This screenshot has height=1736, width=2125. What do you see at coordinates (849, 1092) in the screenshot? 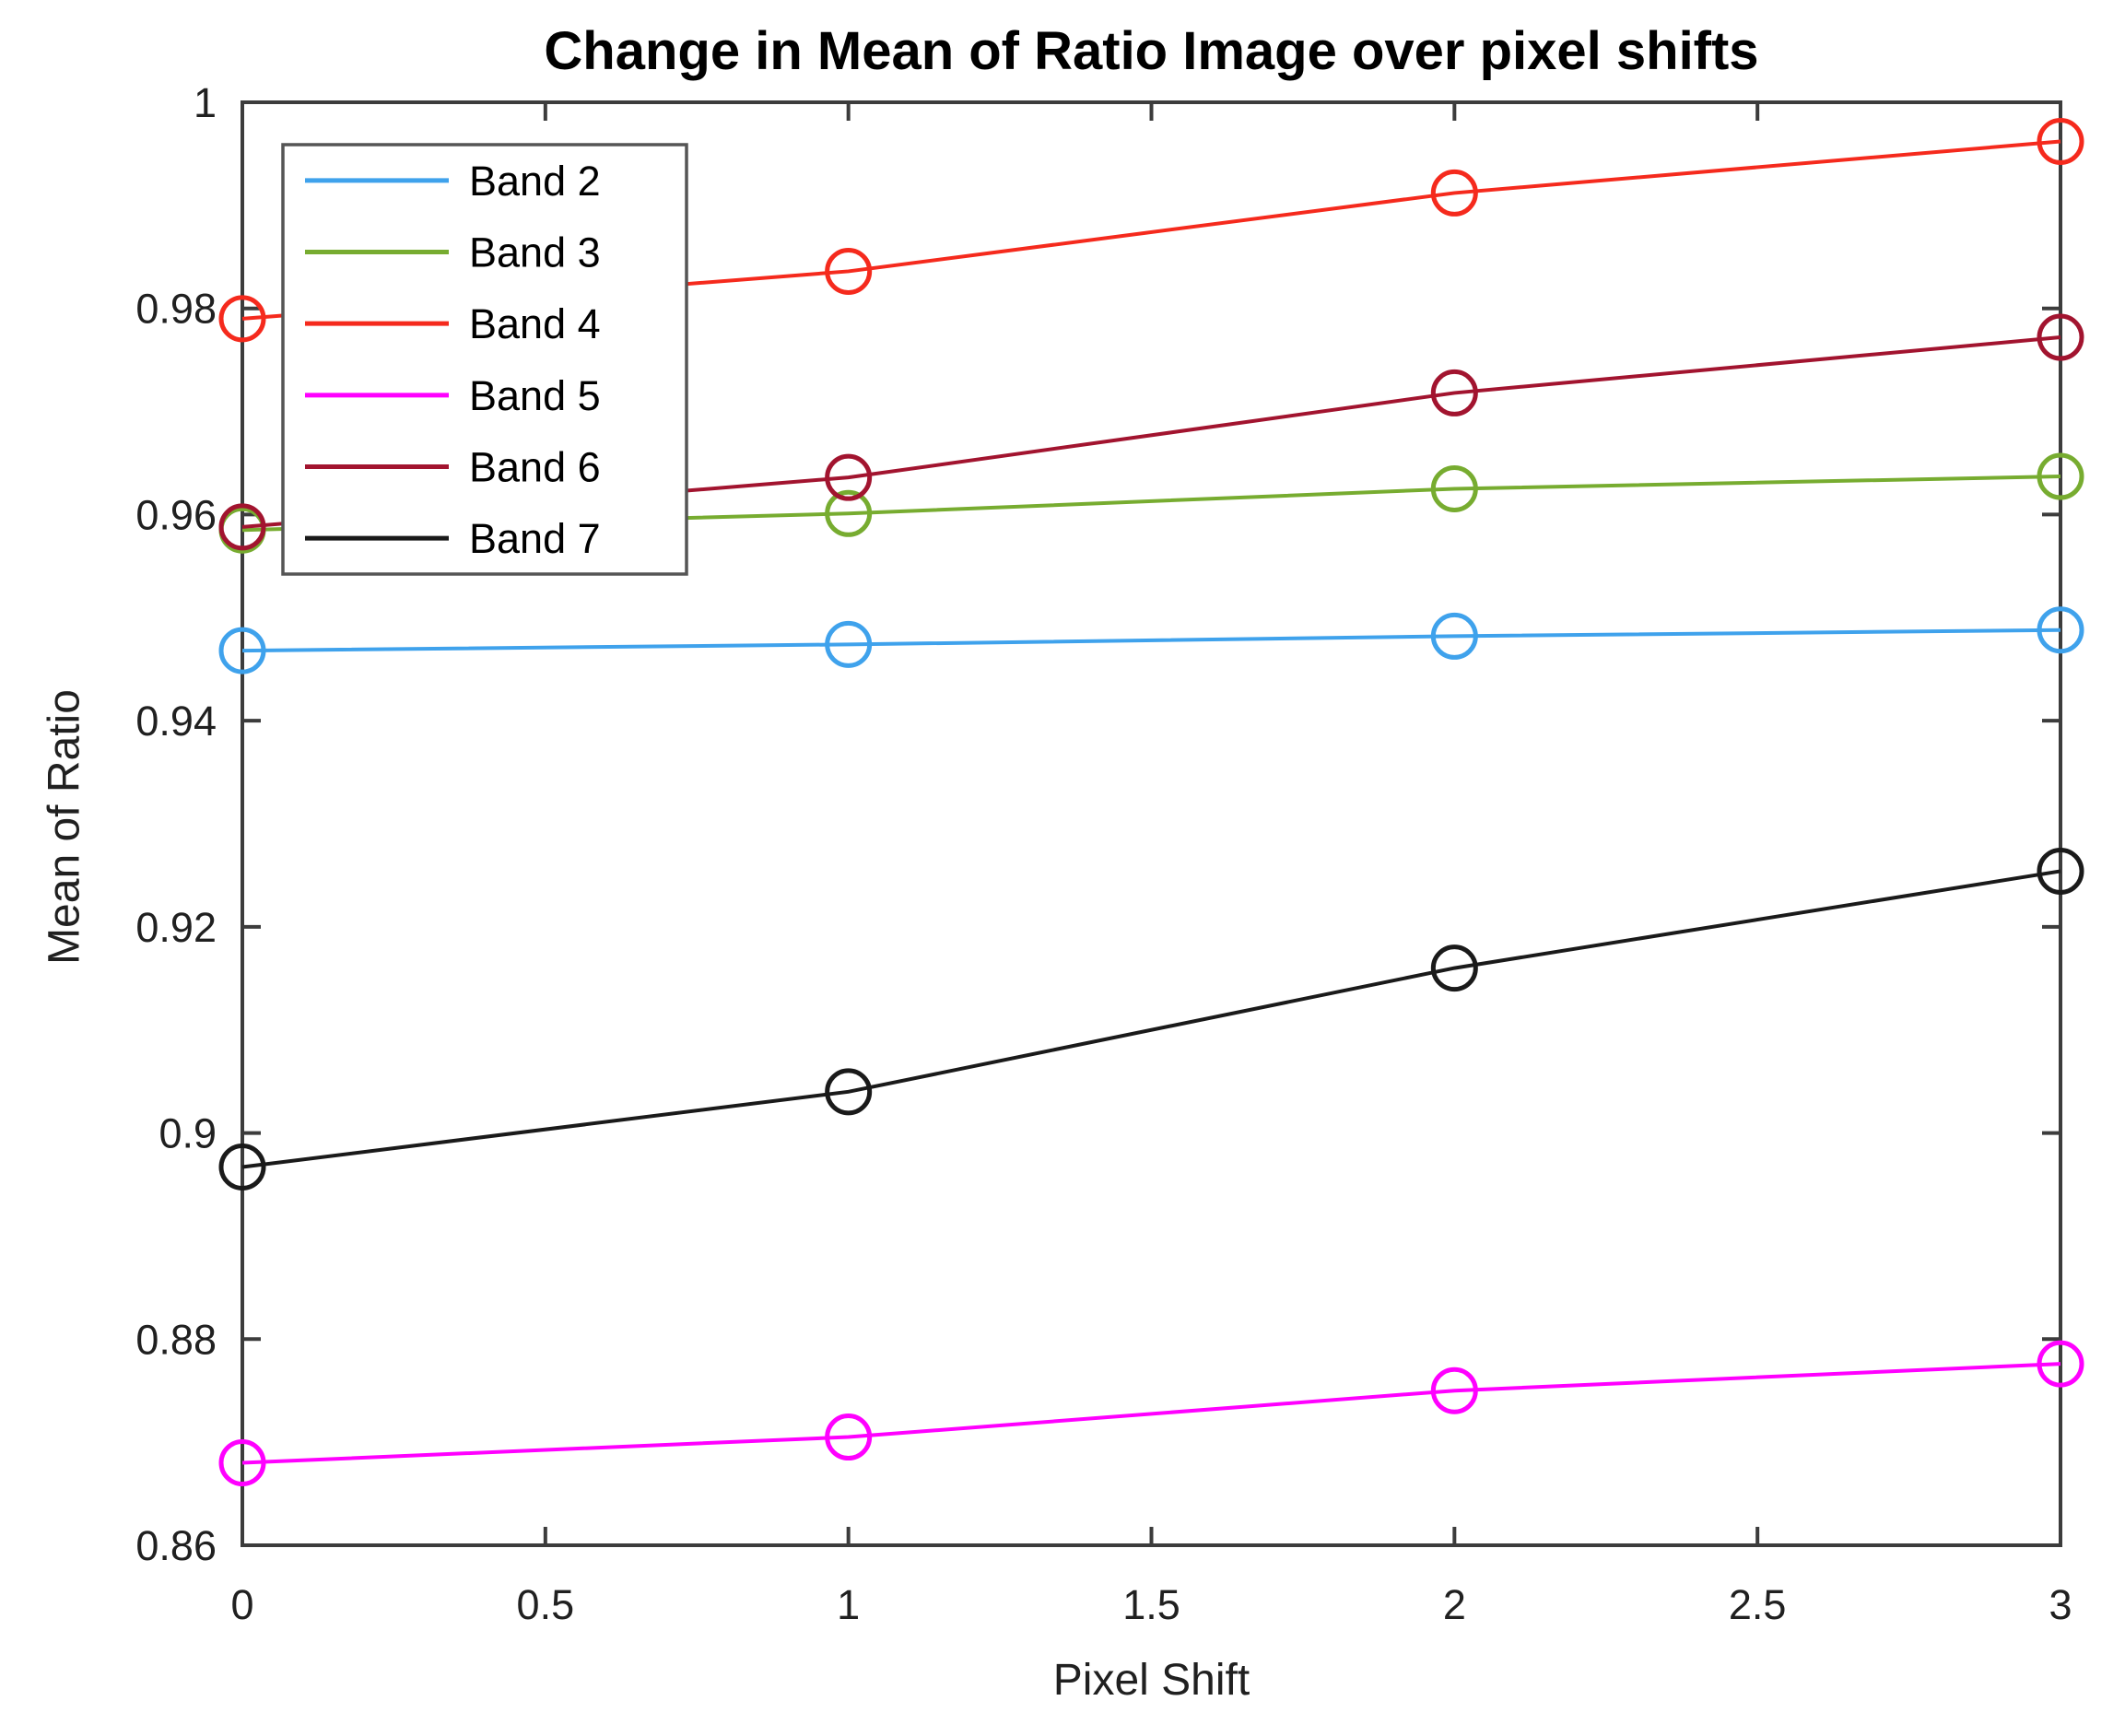
I see `marker-band-7-x1` at bounding box center [849, 1092].